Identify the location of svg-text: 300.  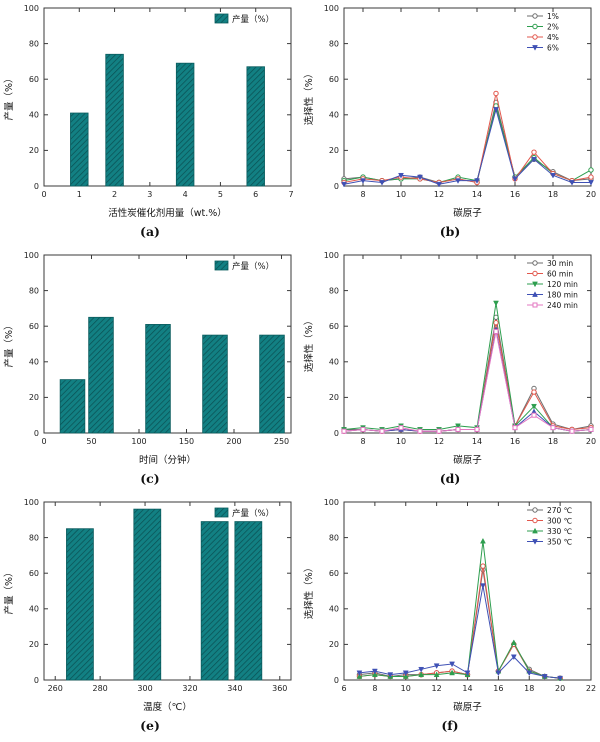
(144, 688).